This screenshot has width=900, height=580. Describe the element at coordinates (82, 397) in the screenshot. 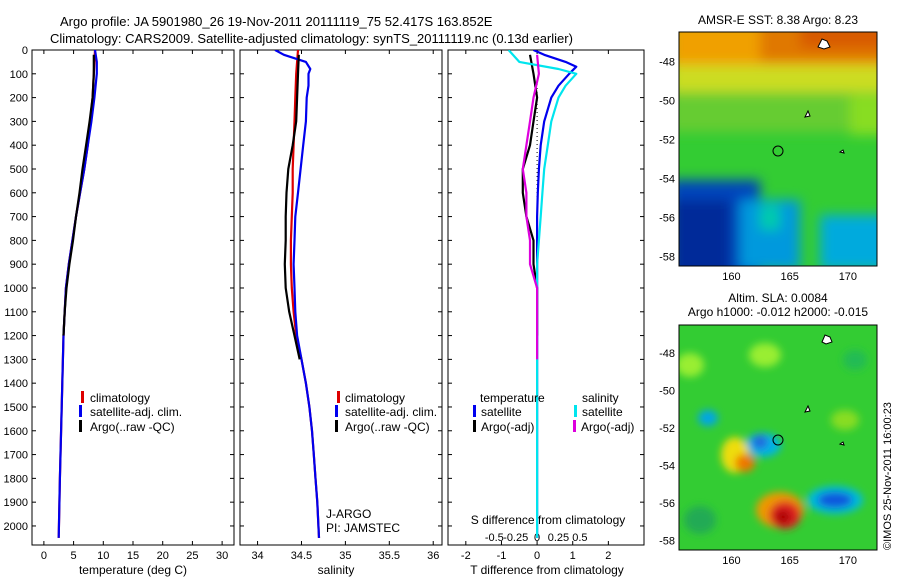

I see `legend-swatch-climatology` at that location.